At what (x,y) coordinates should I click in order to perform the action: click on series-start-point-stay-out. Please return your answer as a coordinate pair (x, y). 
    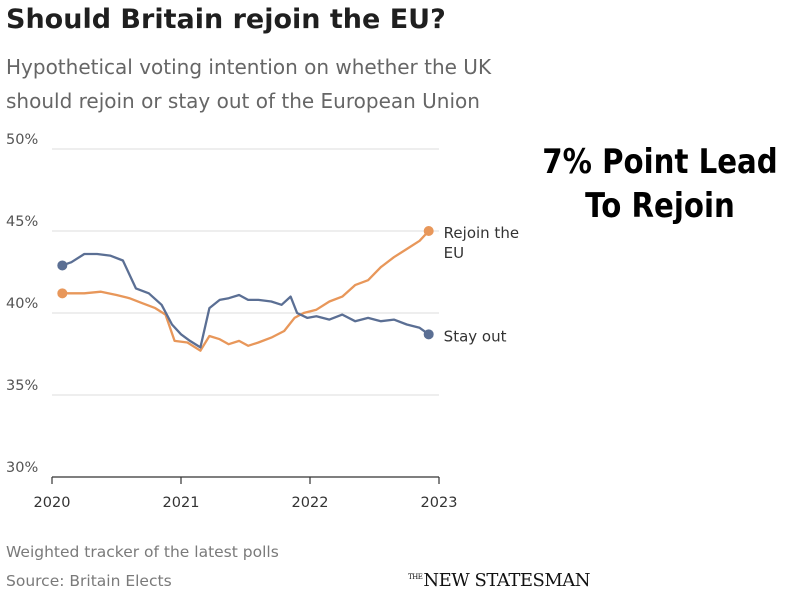
    Looking at the image, I should click on (62, 265).